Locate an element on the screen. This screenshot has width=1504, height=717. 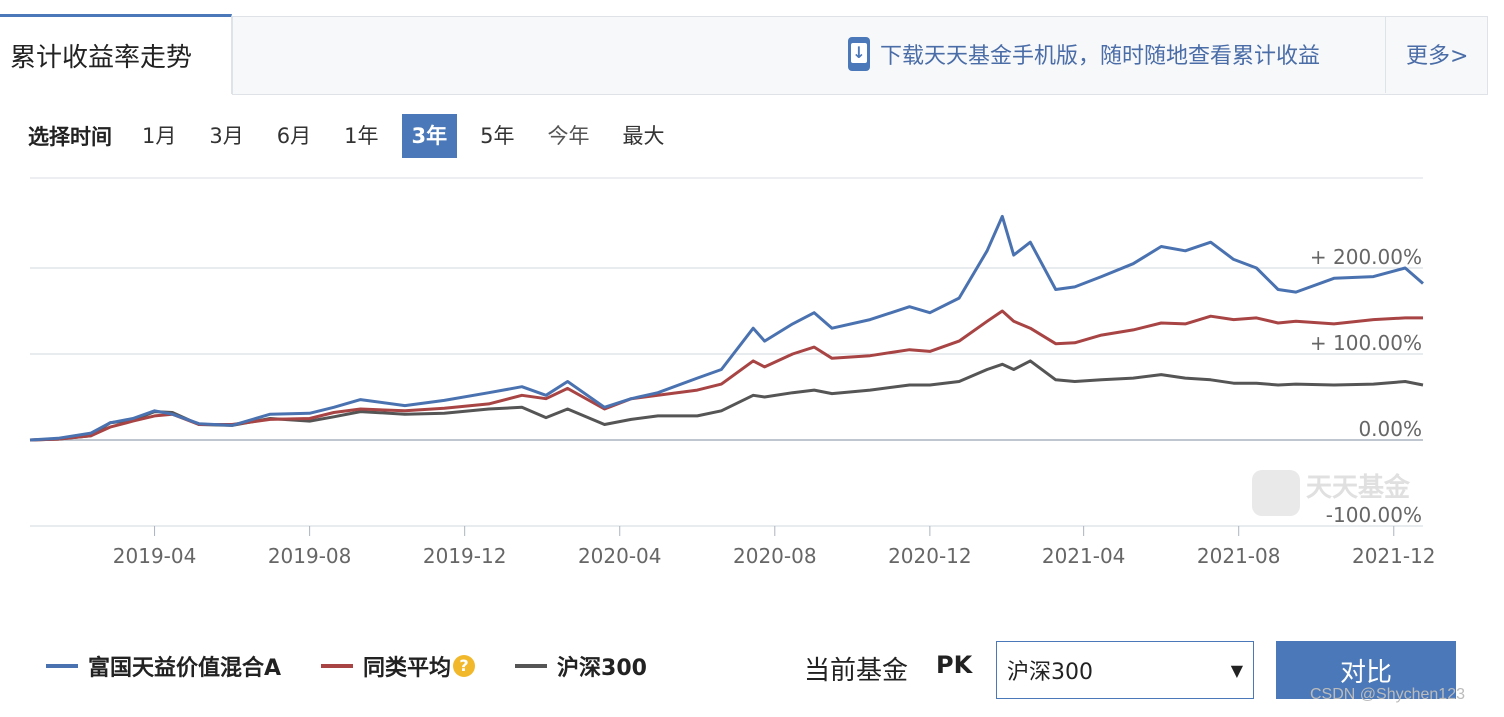
x-tick-label: 2021-04 is located at coordinates (1084, 556).